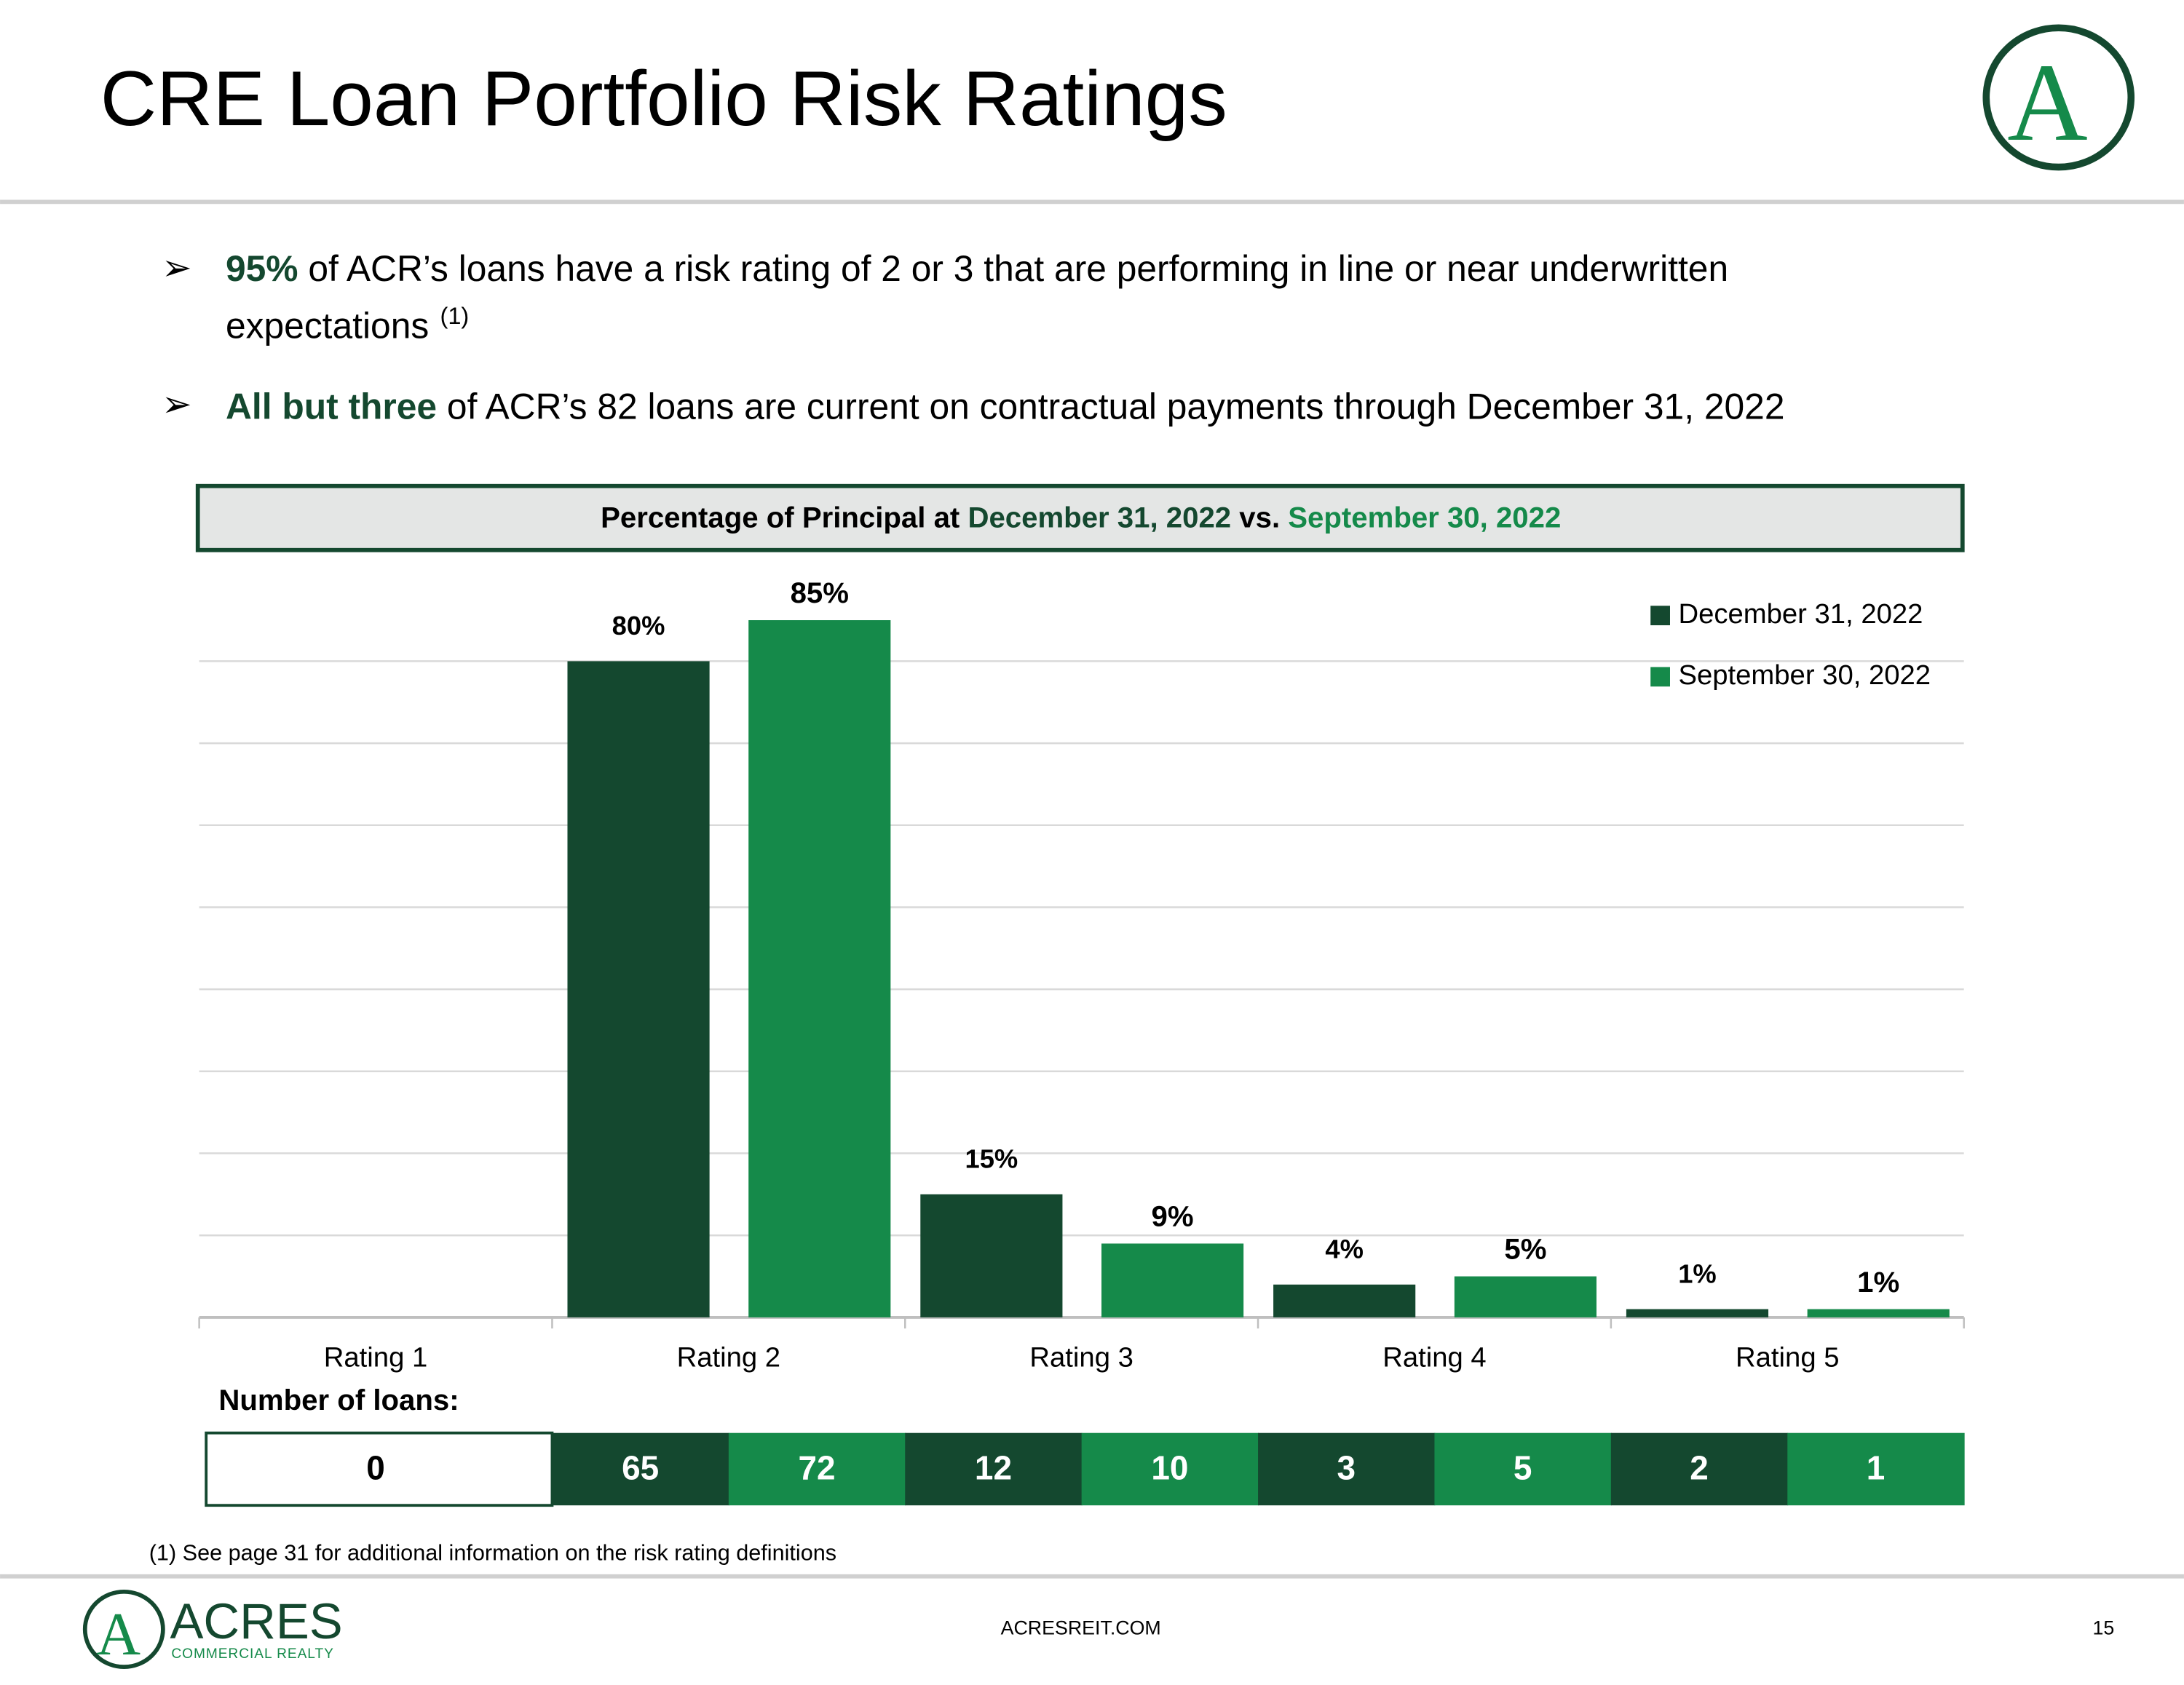 The image size is (2184, 1685). I want to click on logo-bottom: A ACRES COMMERCIAL REALTY, so click(212, 1629).